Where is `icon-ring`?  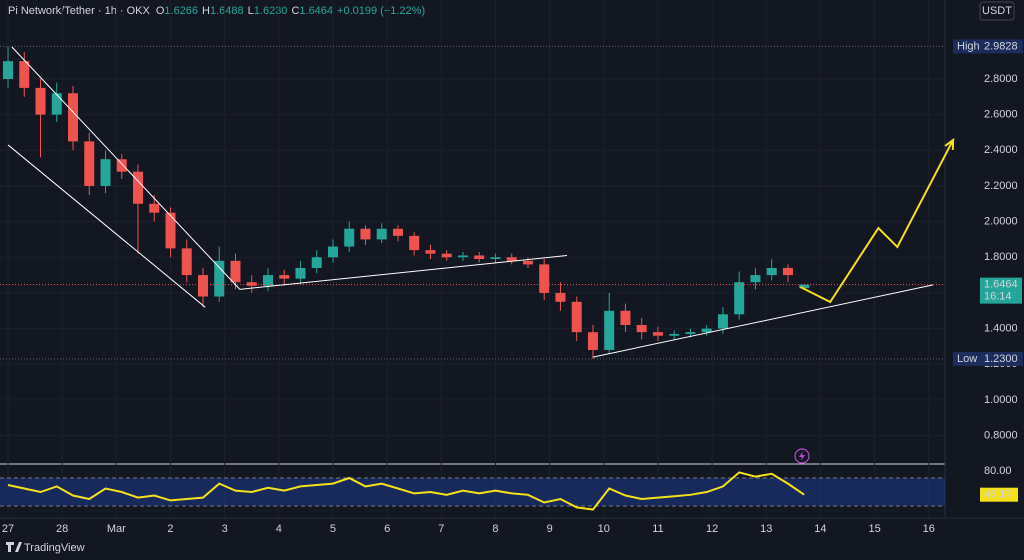
icon-ring is located at coordinates (802, 456).